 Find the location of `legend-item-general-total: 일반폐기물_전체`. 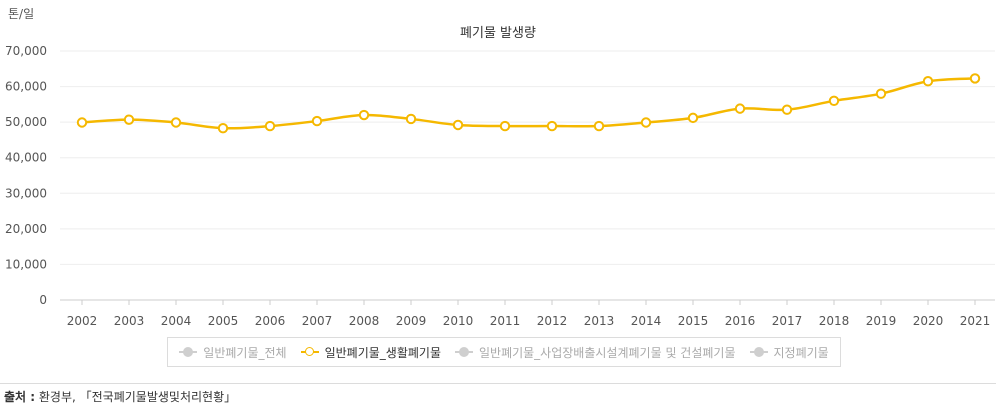

legend-item-general-total: 일반폐기물_전체 is located at coordinates (233, 352).